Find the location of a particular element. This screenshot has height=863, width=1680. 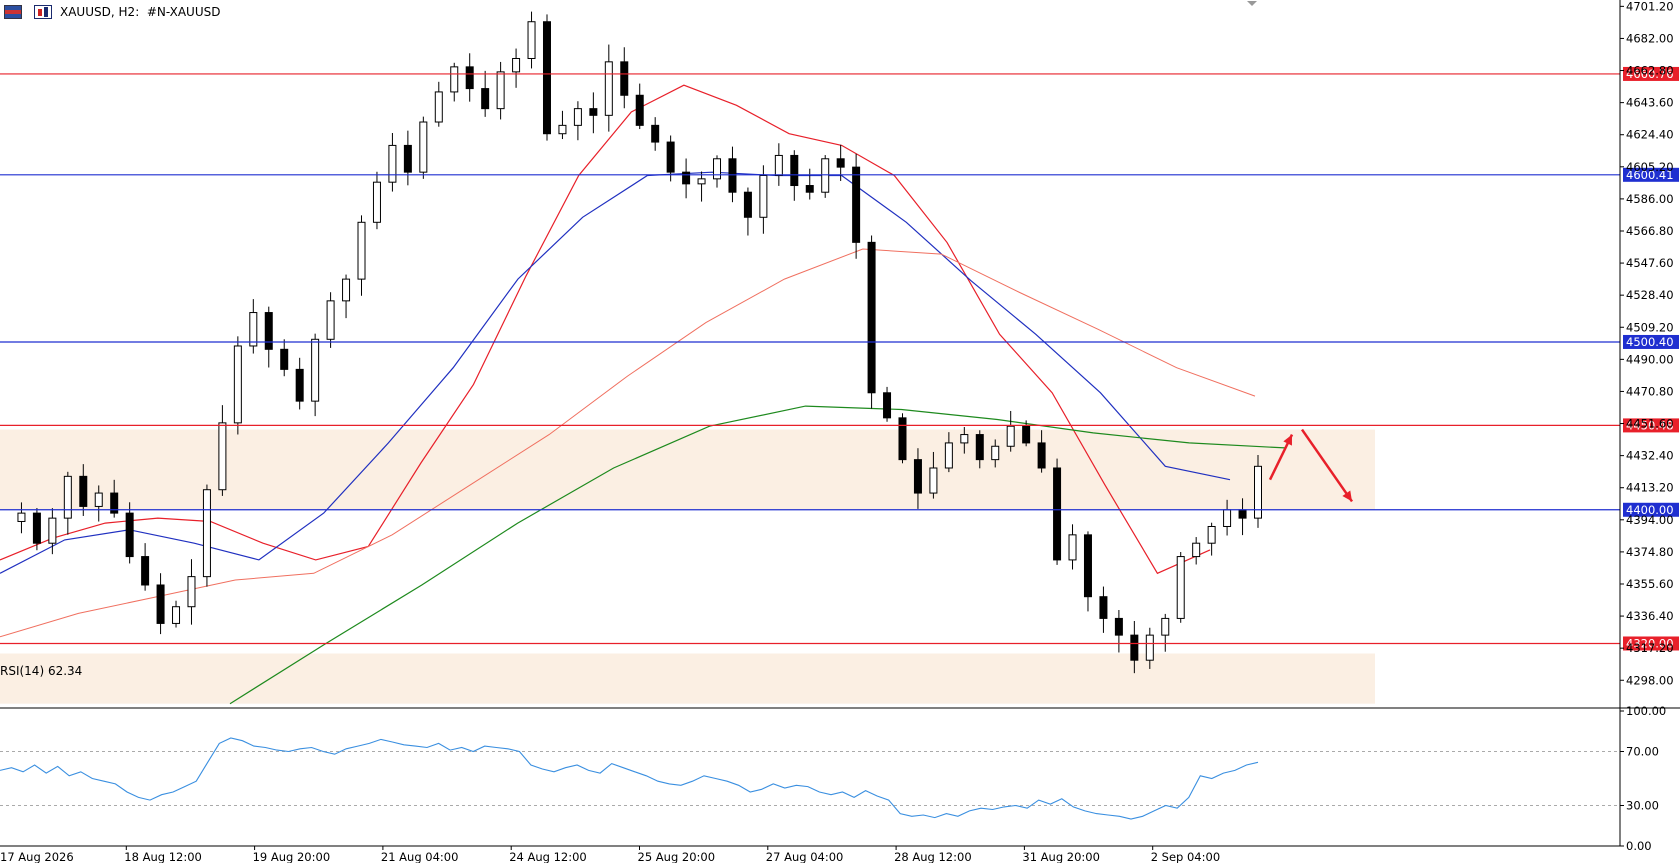

time-tick-label: 18 Aug 12:00 is located at coordinates (163, 856).